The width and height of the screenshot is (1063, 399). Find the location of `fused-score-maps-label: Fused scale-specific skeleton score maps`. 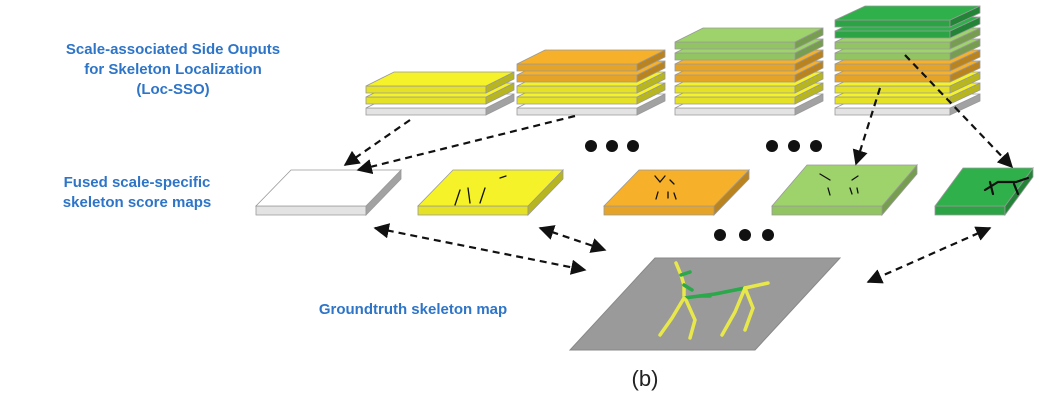

fused-score-maps-label: Fused scale-specific skeleton score maps is located at coordinates (137, 193).